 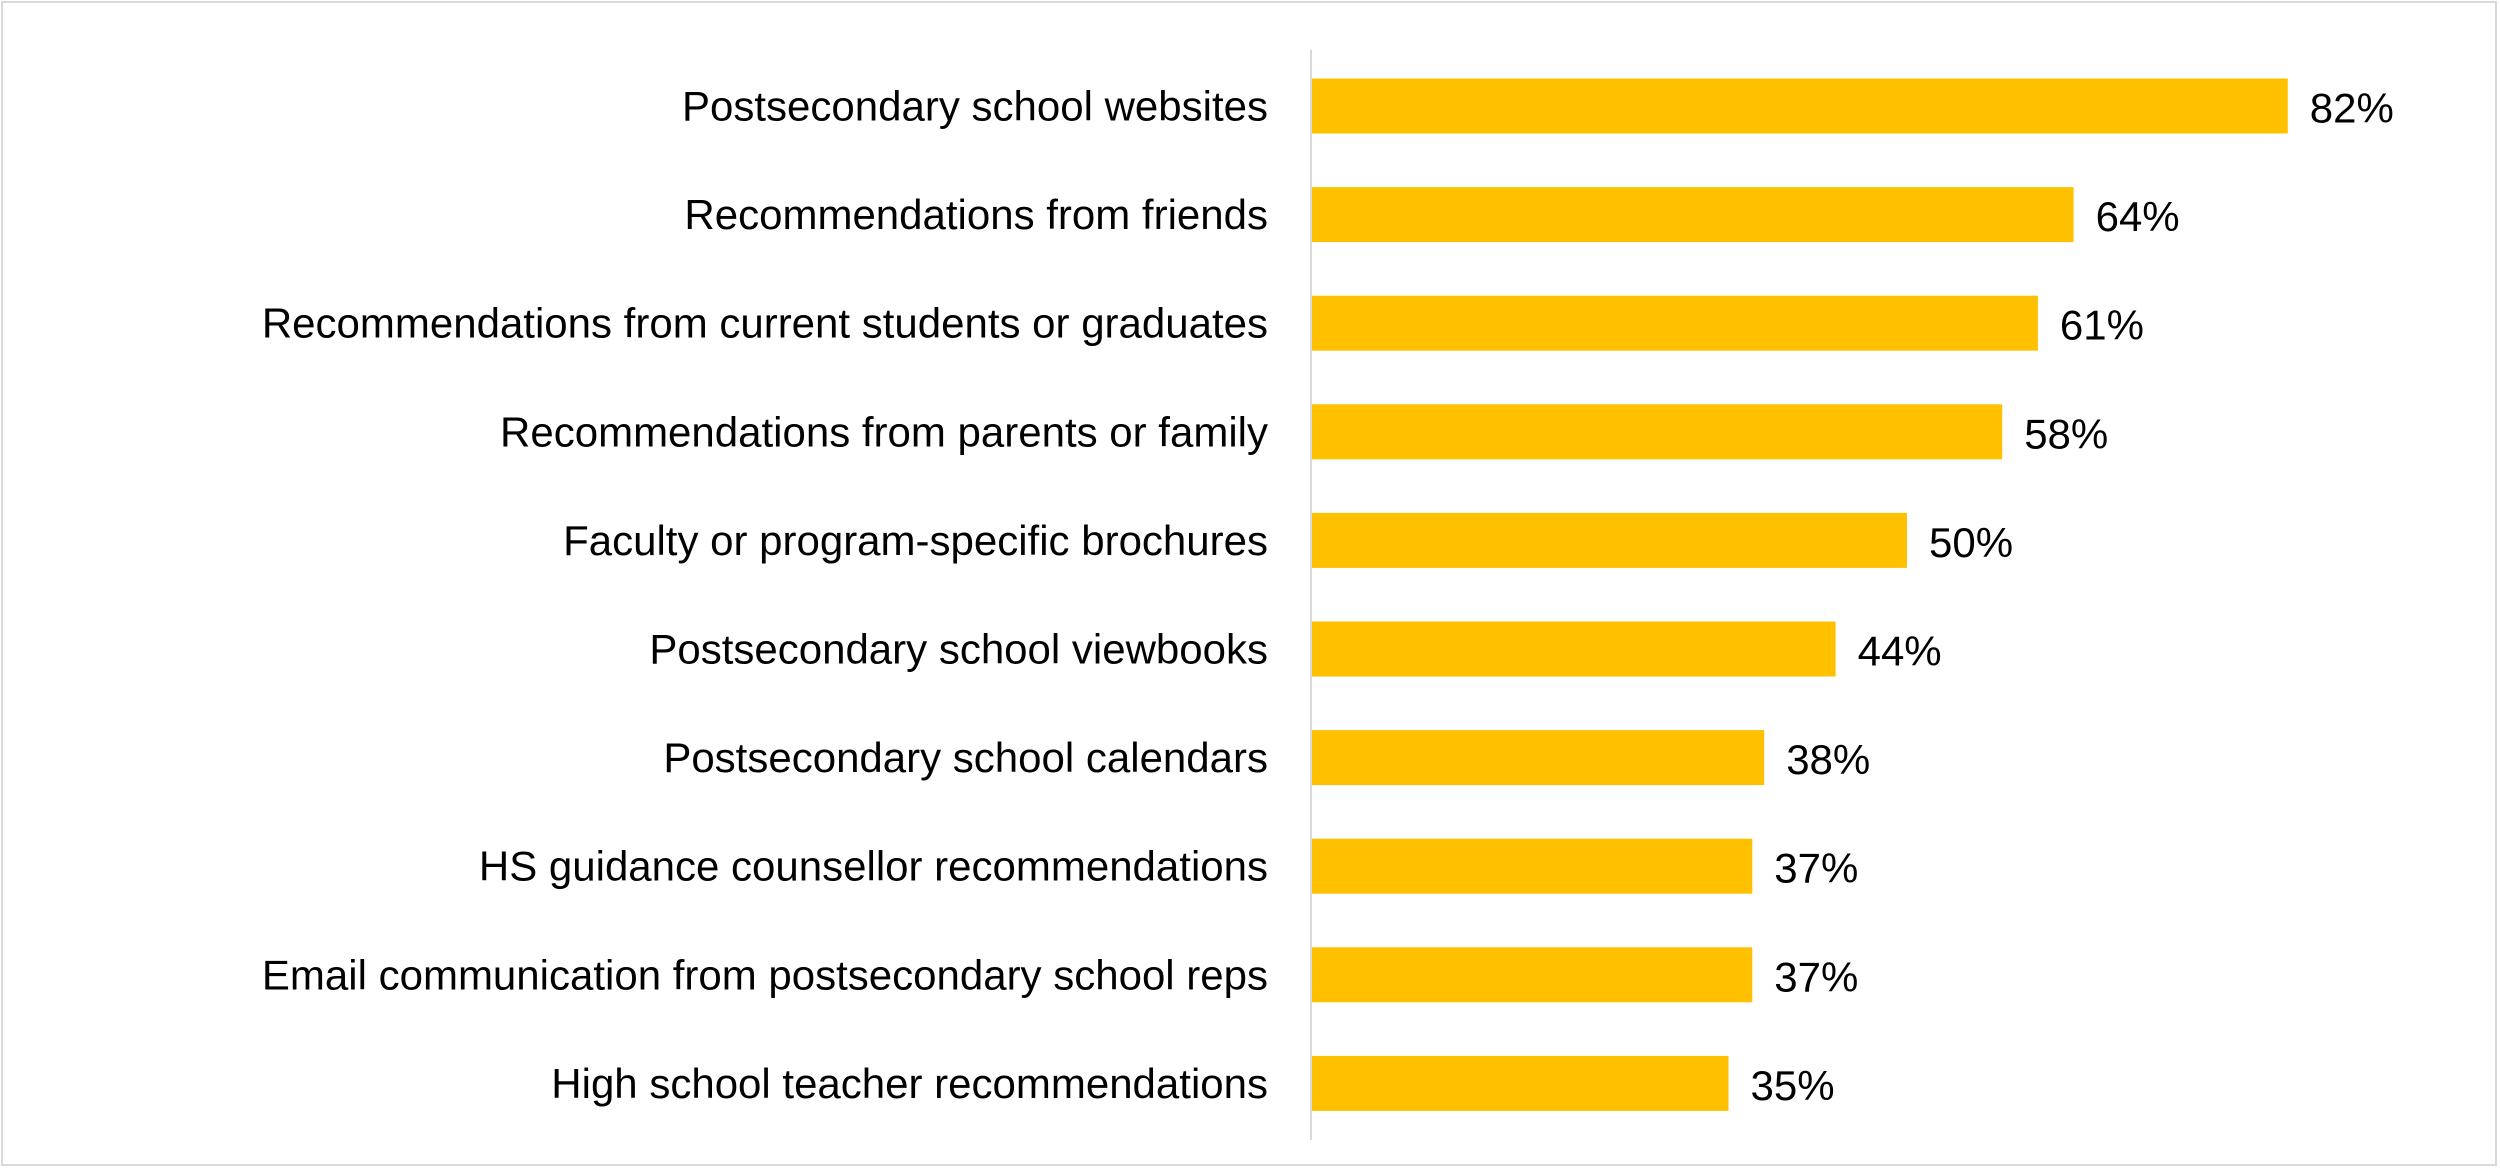 What do you see at coordinates (884, 431) in the screenshot?
I see `category-label: Recommendations from parents or family` at bounding box center [884, 431].